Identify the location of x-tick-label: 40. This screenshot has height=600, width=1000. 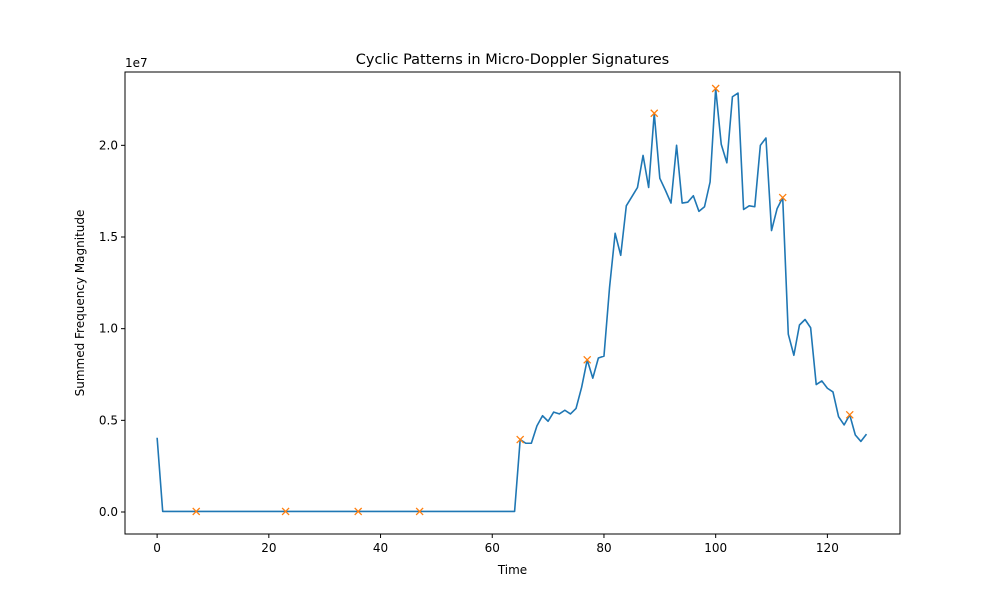
(380, 548).